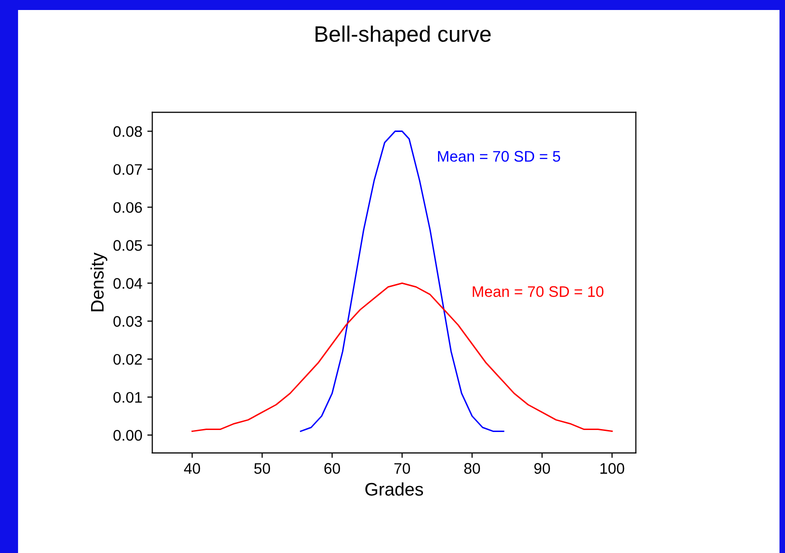 This screenshot has width=785, height=553. Describe the element at coordinates (262, 468) in the screenshot. I see `x-tick-label: 50` at that location.